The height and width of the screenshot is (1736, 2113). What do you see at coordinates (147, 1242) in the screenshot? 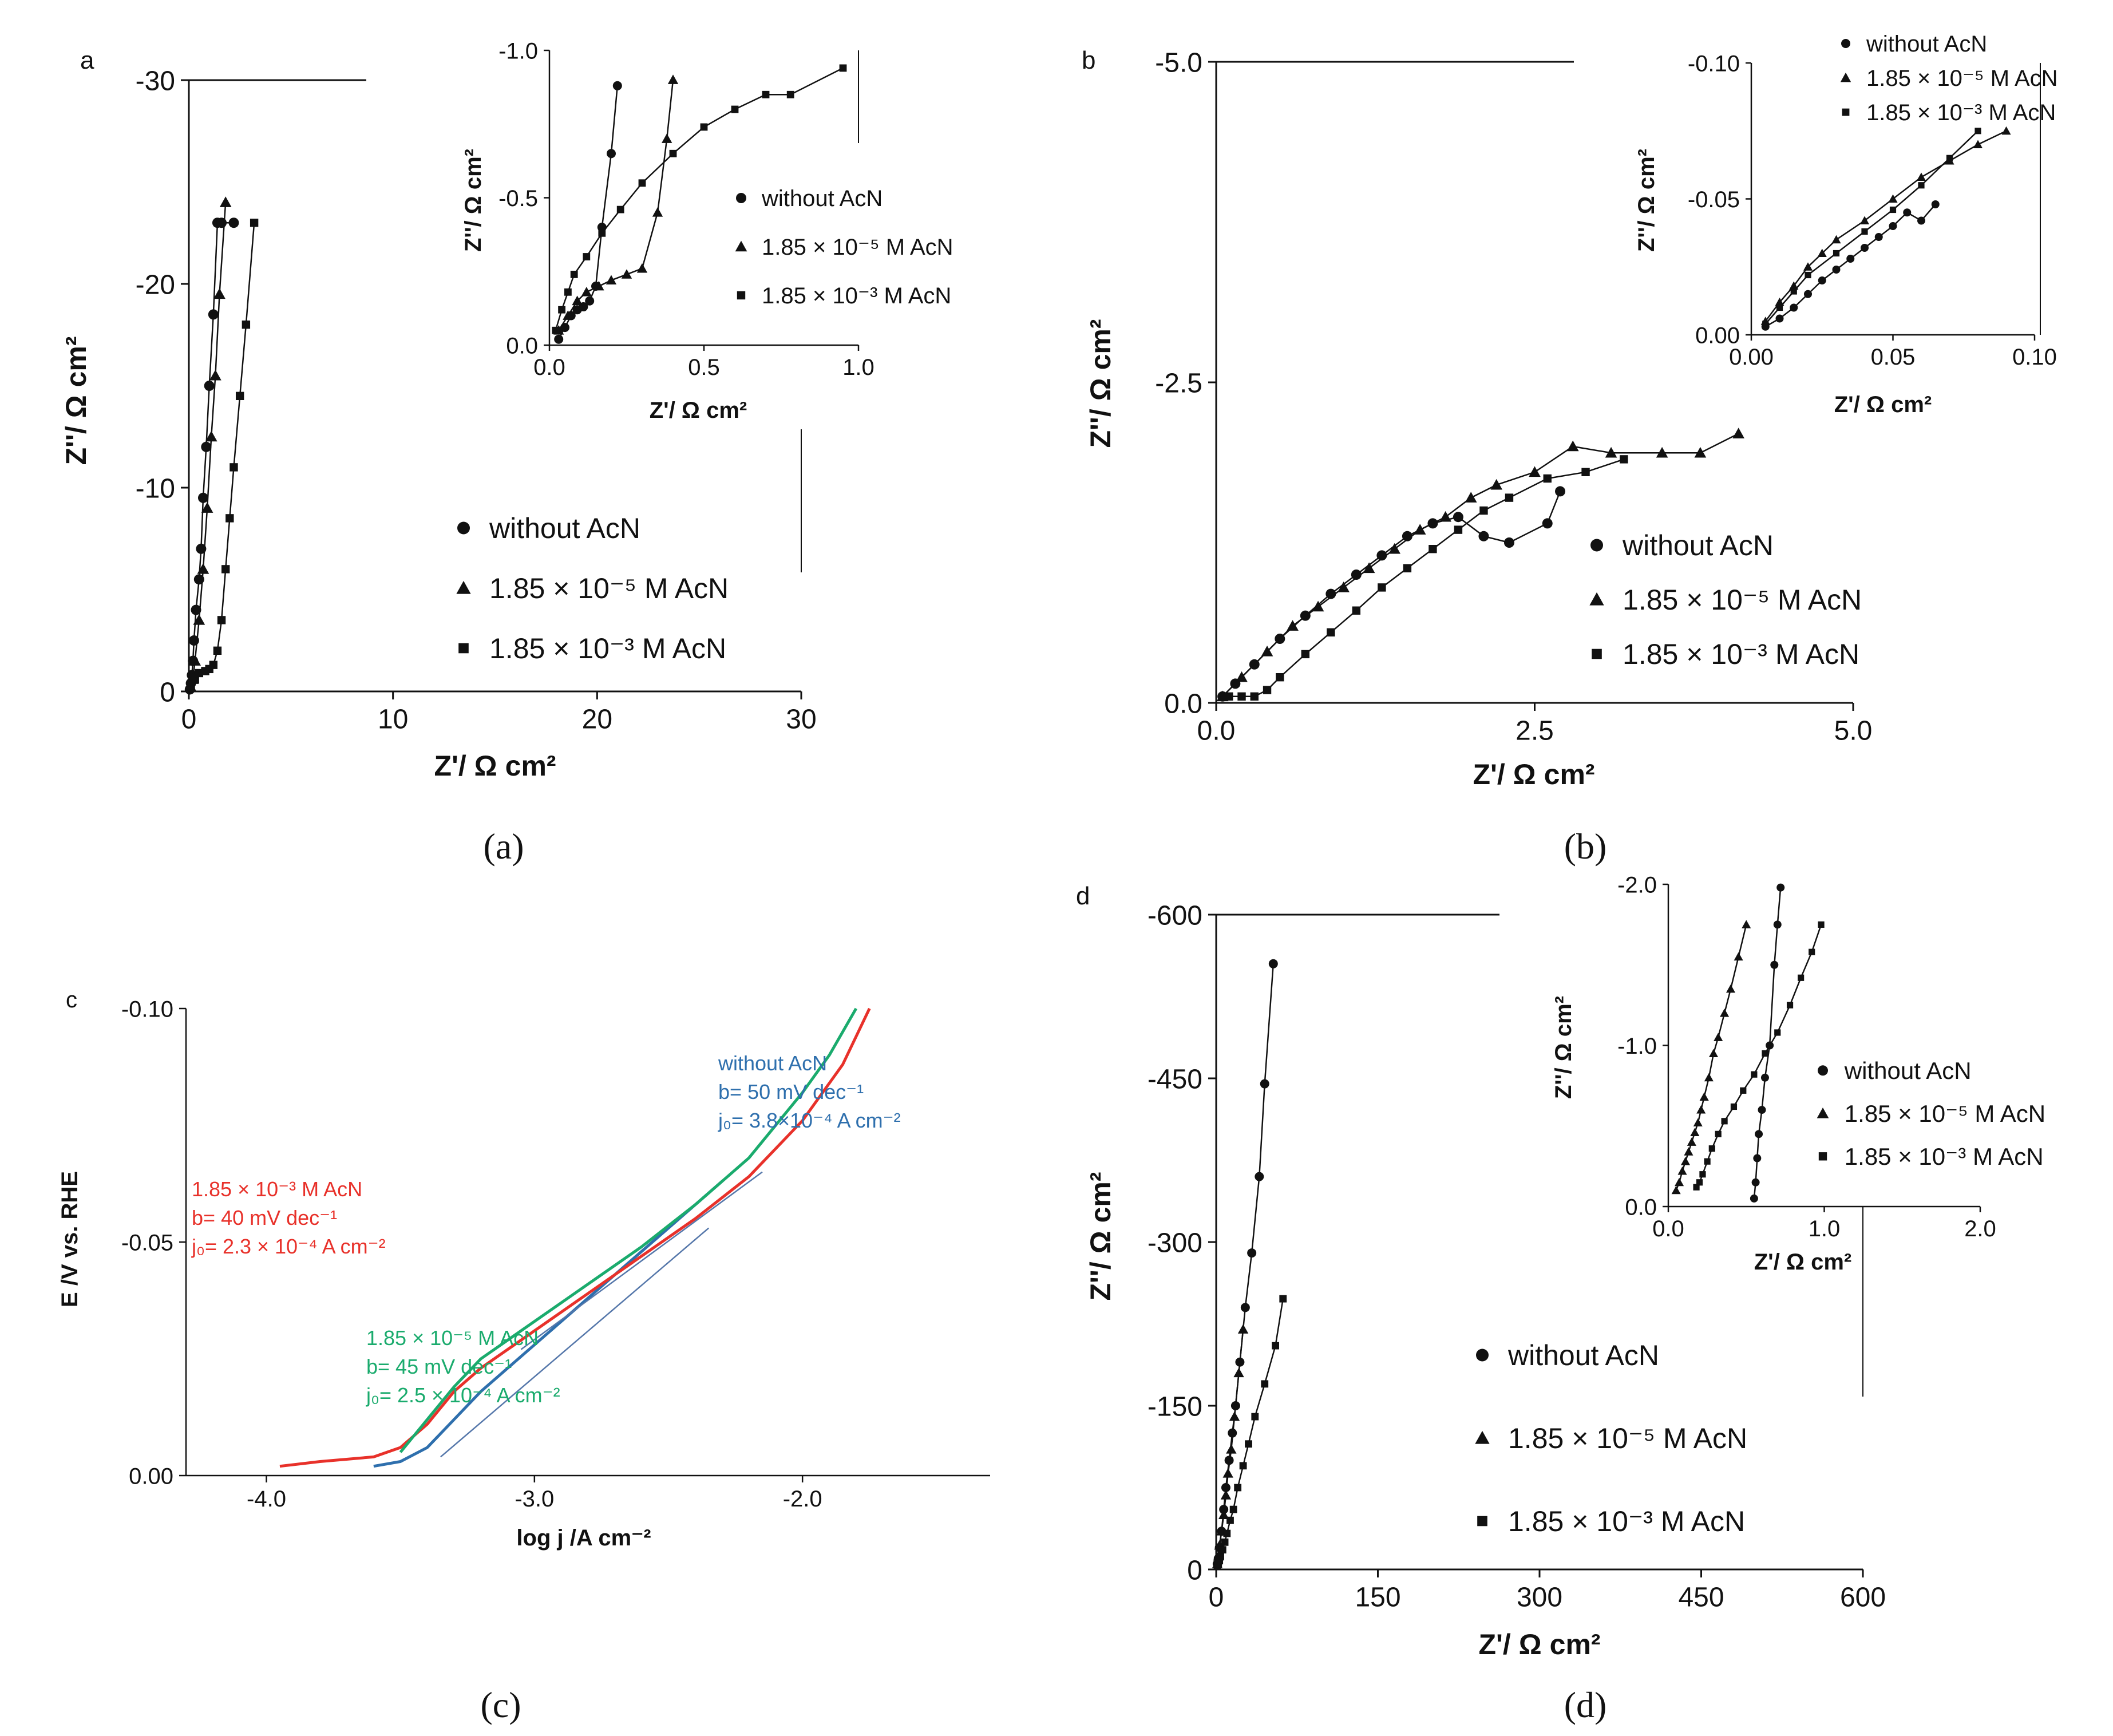
I see `y-tick-label: -0.05` at bounding box center [147, 1242].